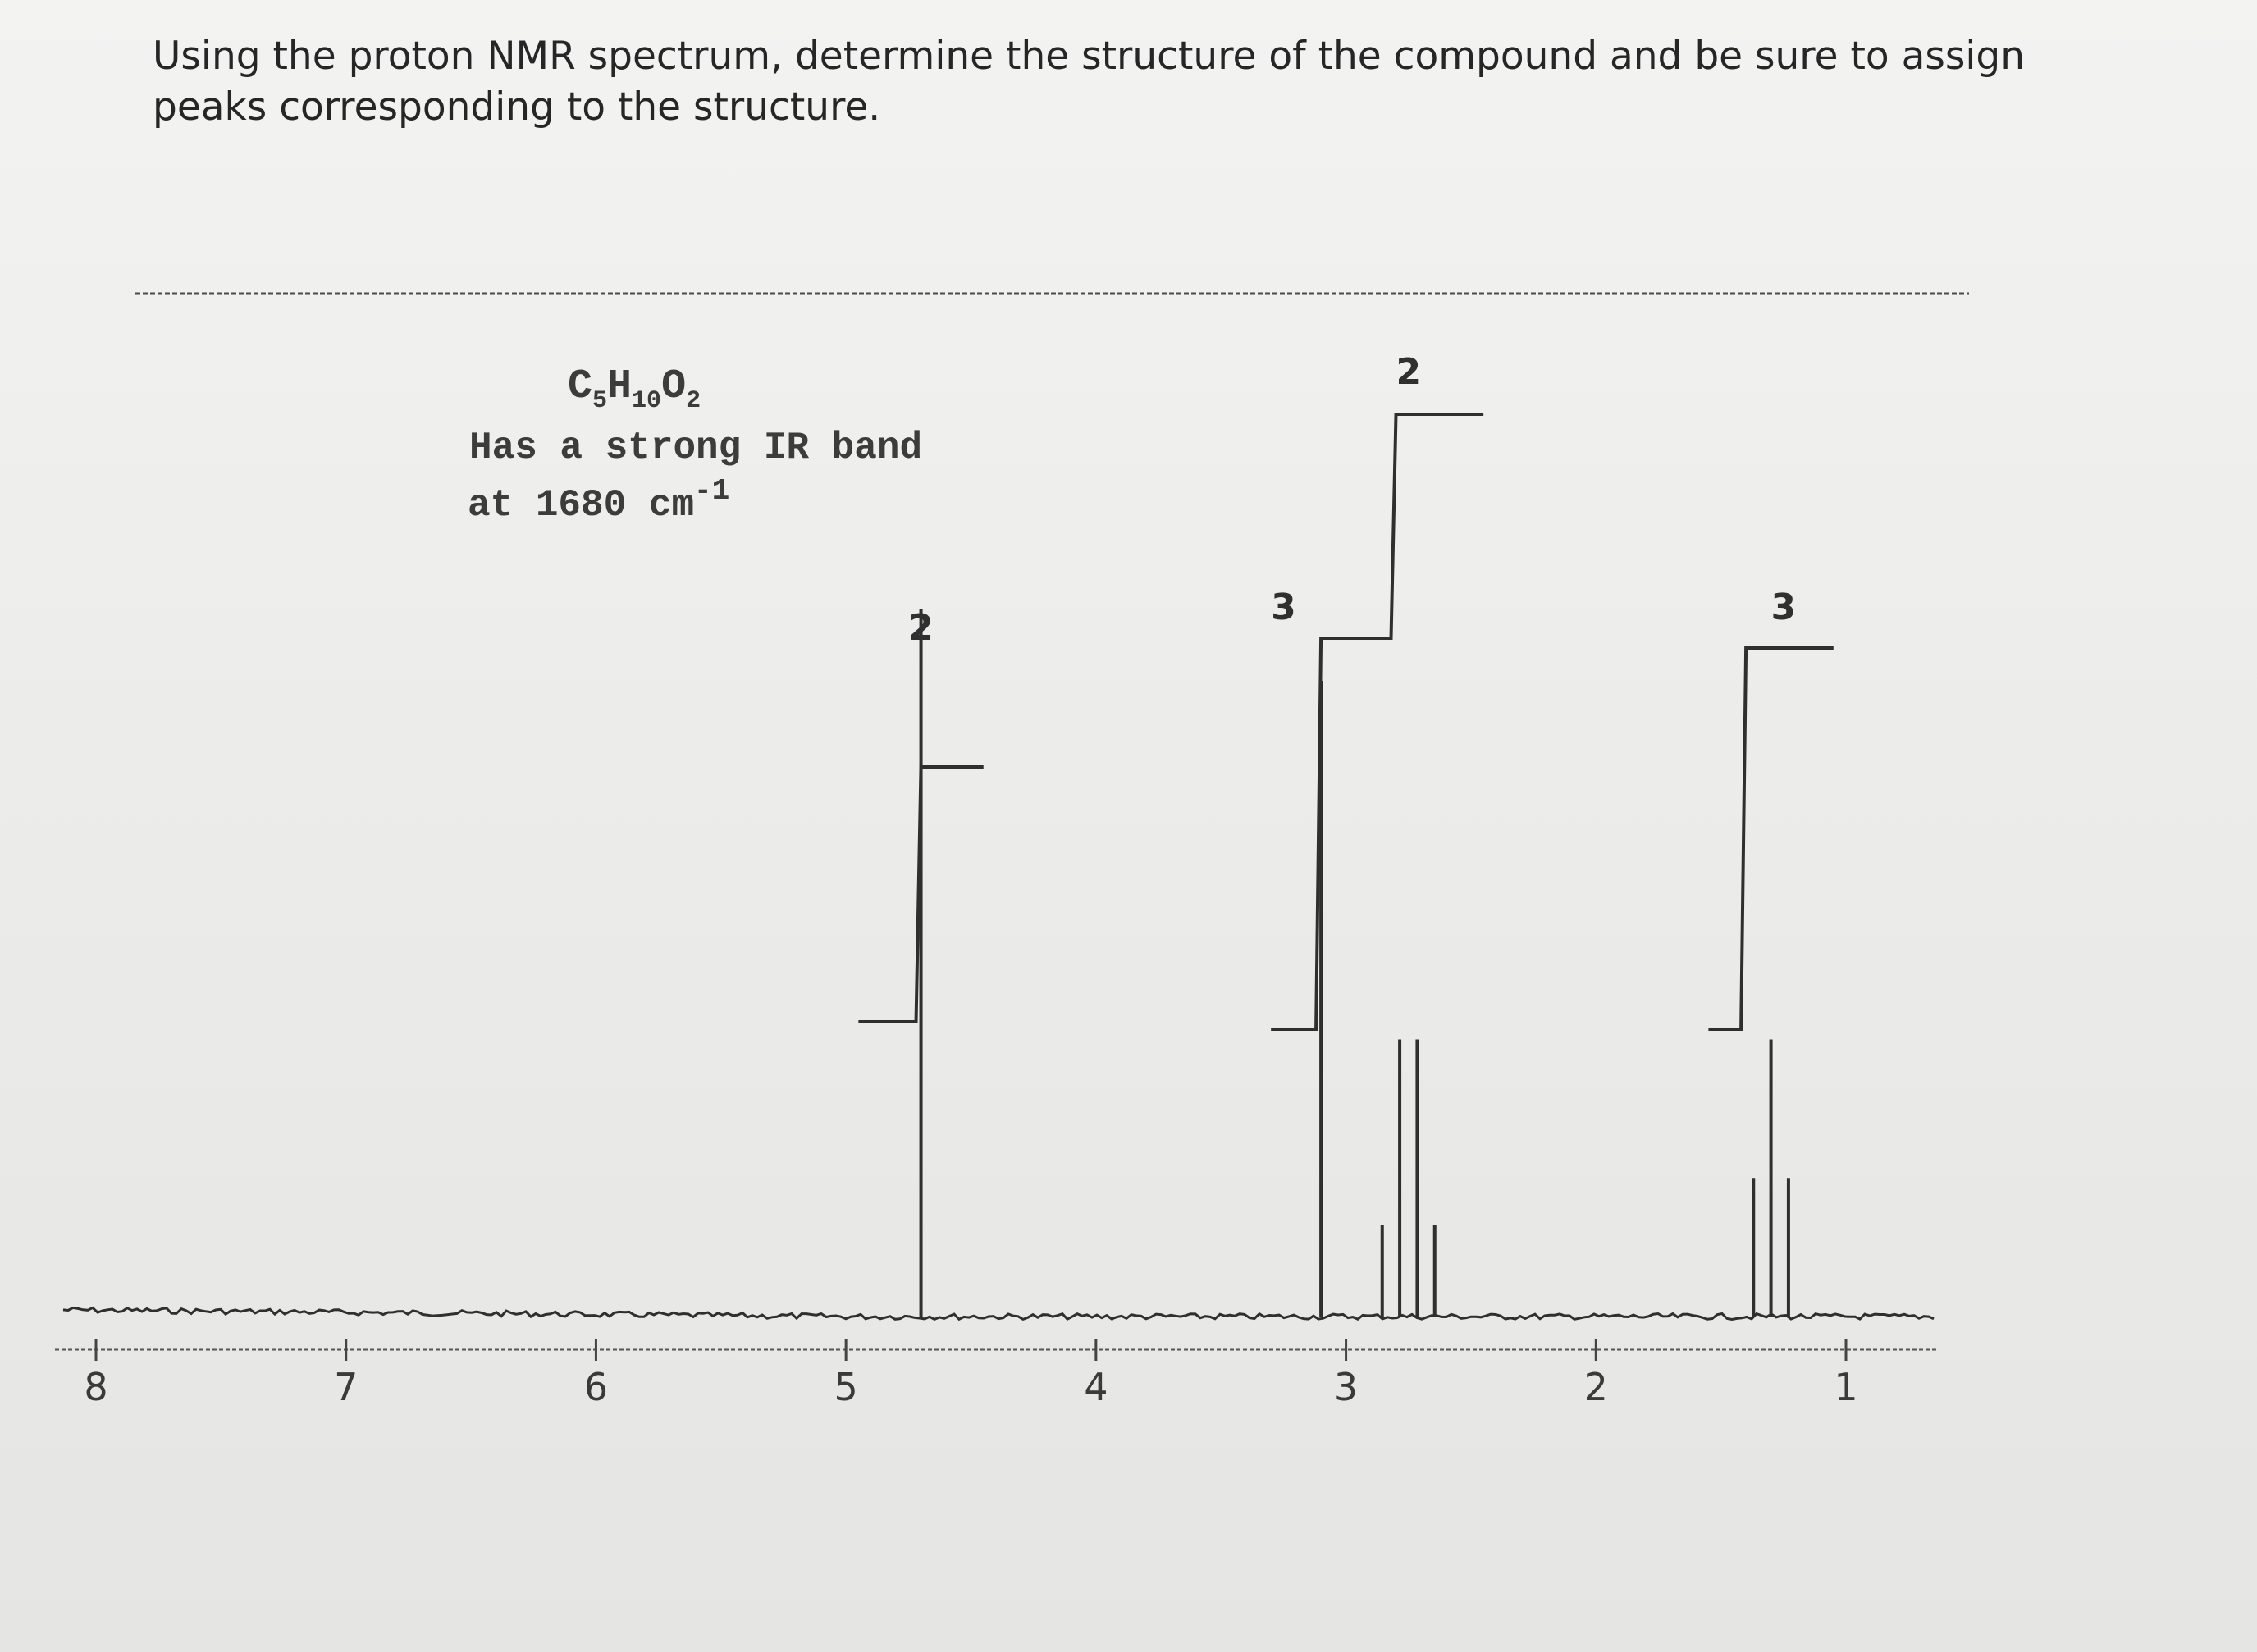 This screenshot has width=2257, height=1652. Describe the element at coordinates (596, 1387) in the screenshot. I see `x-tick-label-6: 6` at that location.